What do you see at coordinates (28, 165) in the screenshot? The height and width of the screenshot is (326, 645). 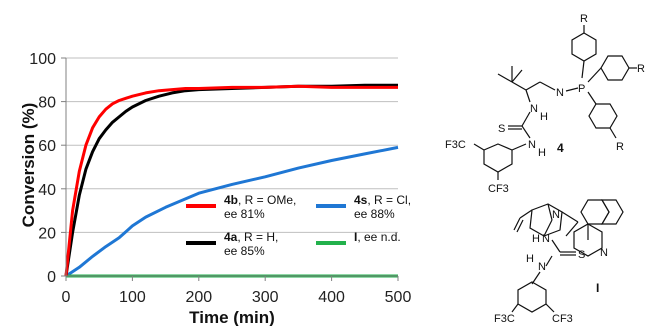 I see `y-axis-title: Conversion (%)` at bounding box center [28, 165].